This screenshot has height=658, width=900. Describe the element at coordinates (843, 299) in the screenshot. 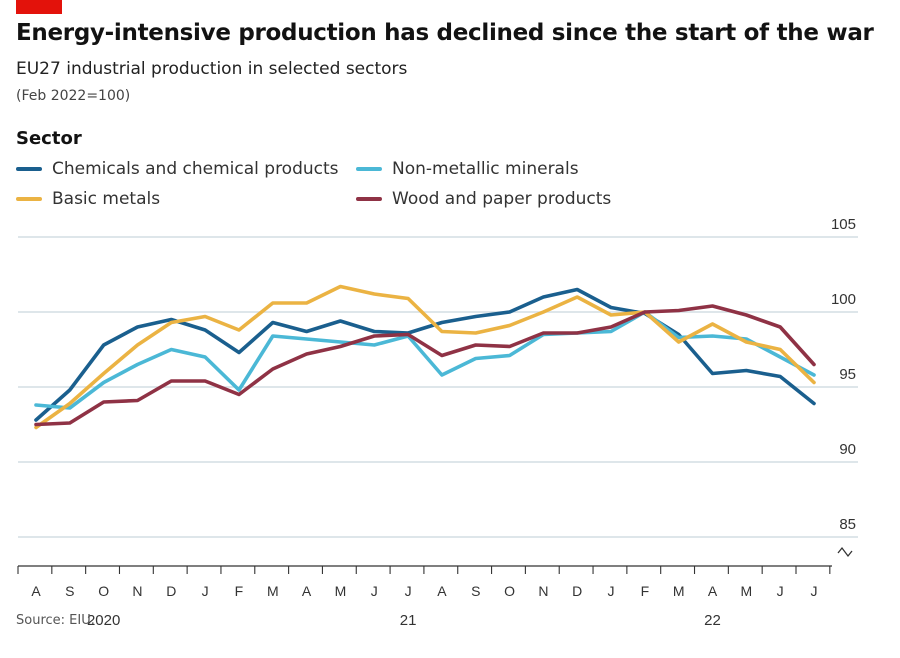

I see `y-tick-label-100: 100` at that location.